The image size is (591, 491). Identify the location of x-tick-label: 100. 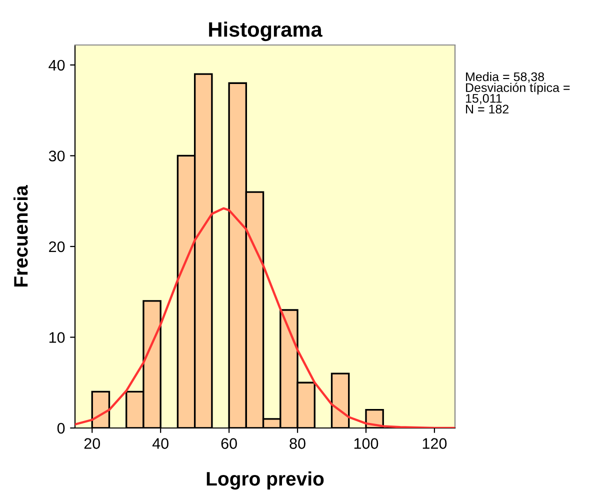
(366, 443).